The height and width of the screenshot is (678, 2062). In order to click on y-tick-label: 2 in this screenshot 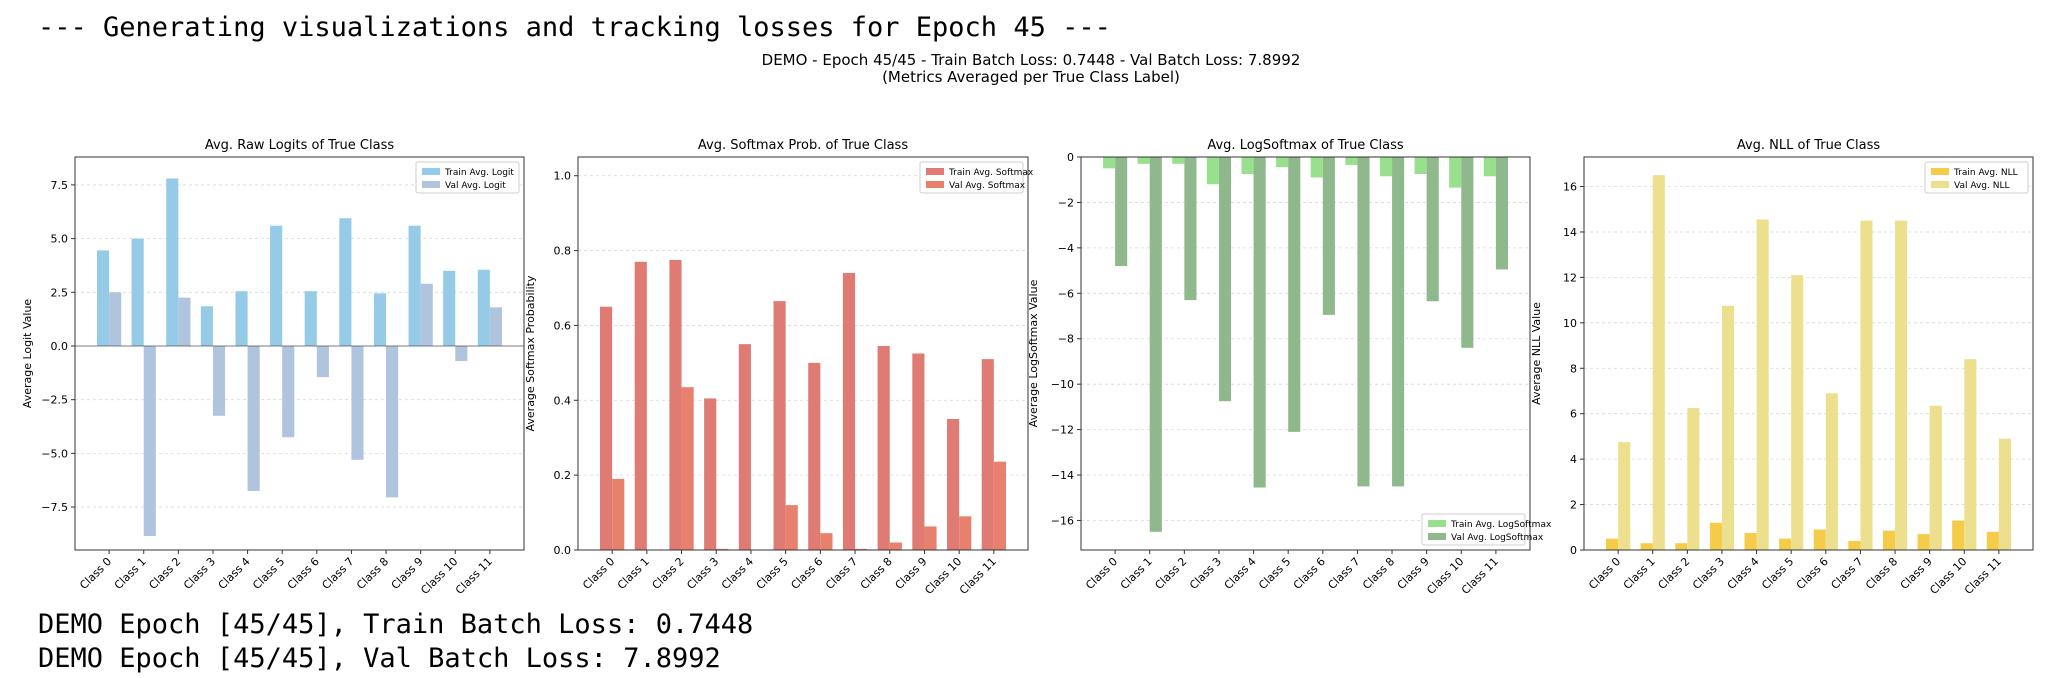, I will do `click(1573, 505)`.